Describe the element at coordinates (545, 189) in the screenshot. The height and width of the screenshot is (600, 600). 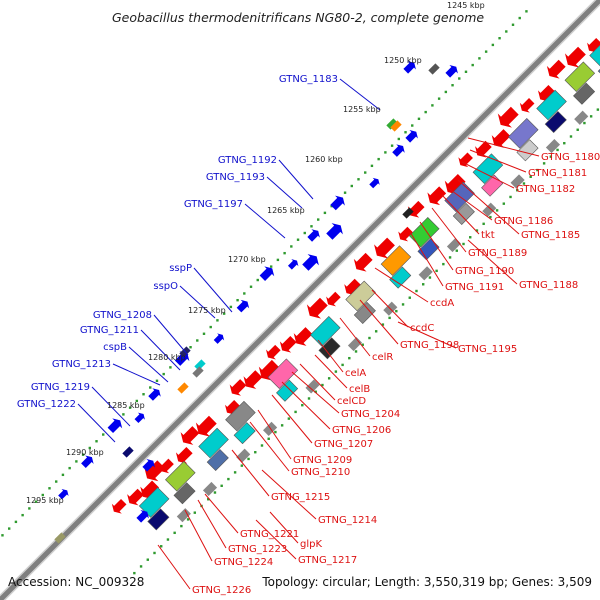
I see `reverse-gene-label: GTNG_1182` at that location.